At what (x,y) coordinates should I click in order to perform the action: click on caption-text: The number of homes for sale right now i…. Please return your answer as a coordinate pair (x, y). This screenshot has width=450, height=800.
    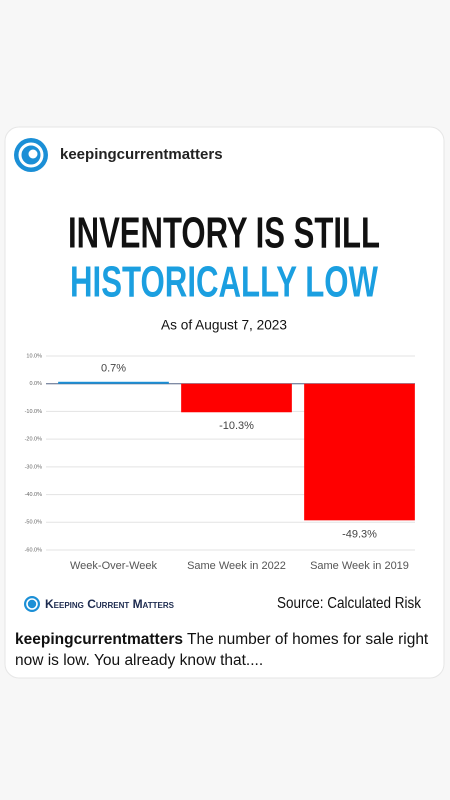
    Looking at the image, I should click on (222, 650).